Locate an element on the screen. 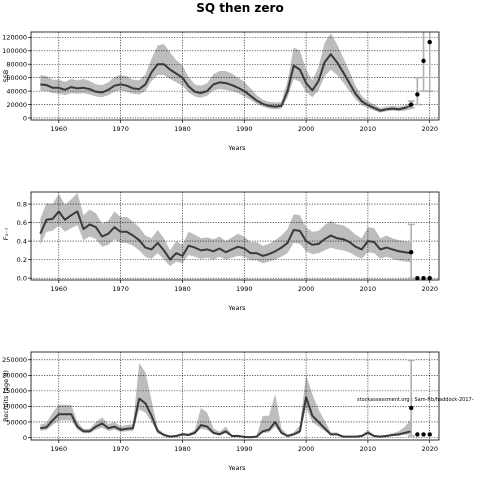 This screenshot has height=480, width=480. recruits-ytick-label: 150000 is located at coordinates (14, 391).